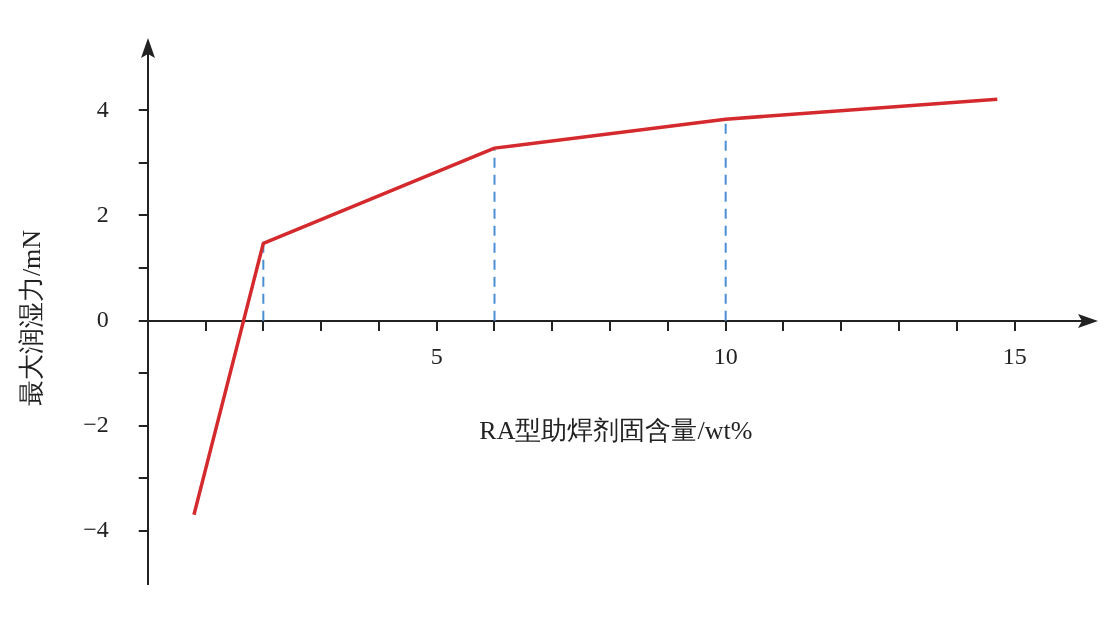 The width and height of the screenshot is (1117, 638). What do you see at coordinates (96, 529) in the screenshot?
I see `y-tick-label: −4` at bounding box center [96, 529].